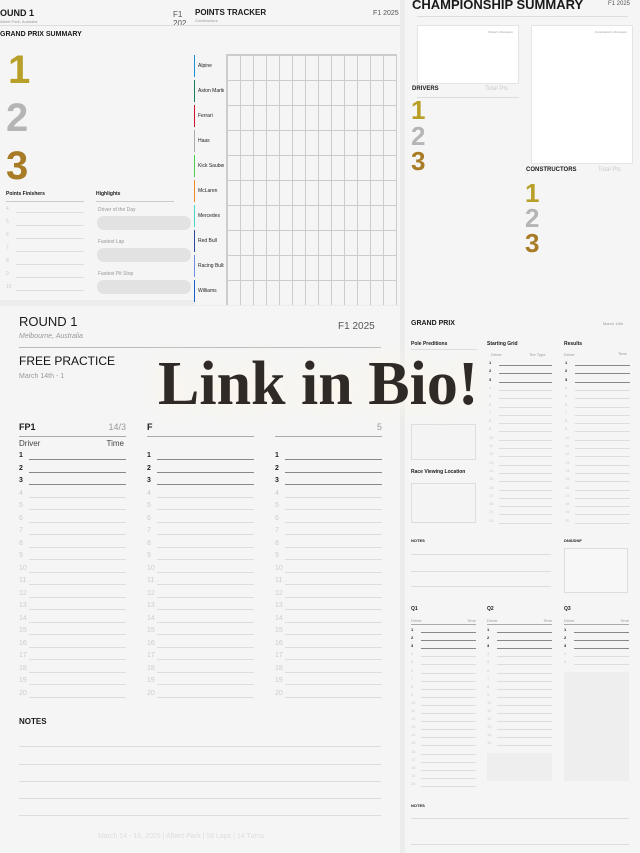  I want to click on driver-of-day-field, so click(144, 223).